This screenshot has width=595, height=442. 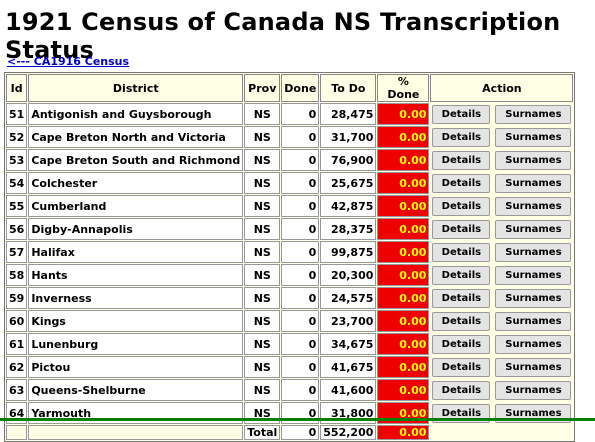 I want to click on row-todo: 42,875, so click(x=348, y=206).